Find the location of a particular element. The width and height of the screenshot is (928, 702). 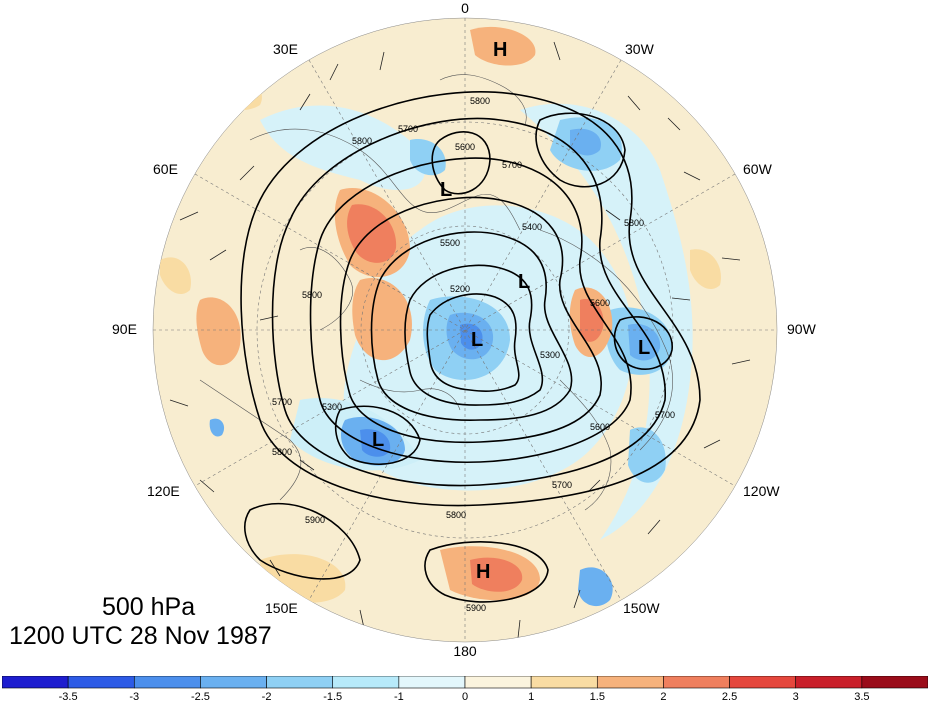

contour-label: 5200 is located at coordinates (460, 289).